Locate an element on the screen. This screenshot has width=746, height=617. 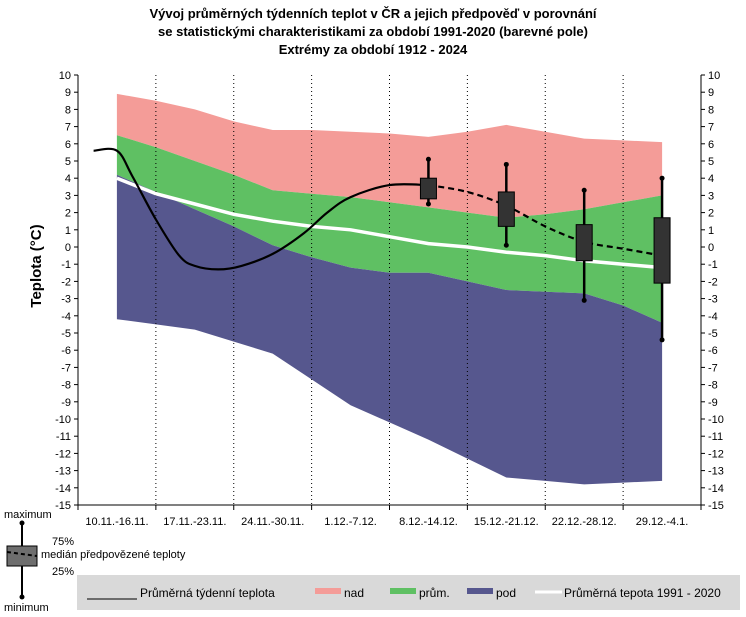
y-tick-label-right: -13 is located at coordinates (716, 472).